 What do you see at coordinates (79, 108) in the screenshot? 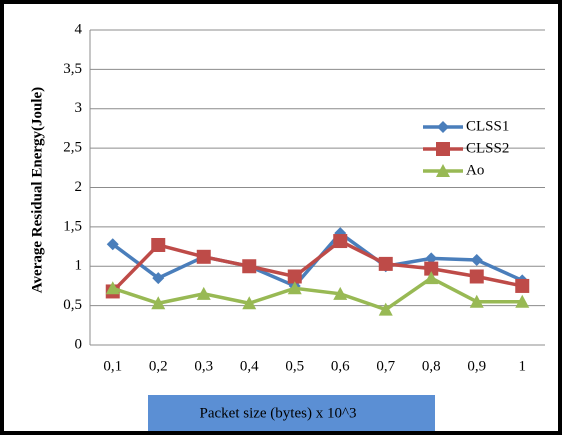
I see `y-tick-label: 3` at bounding box center [79, 108].